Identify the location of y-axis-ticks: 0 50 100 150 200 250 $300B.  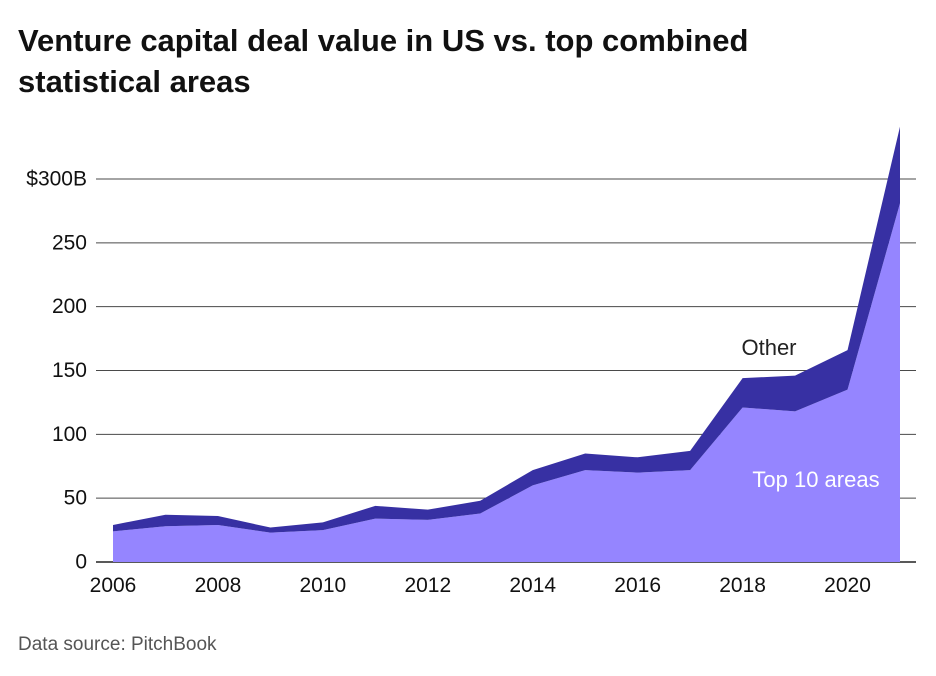
(56, 371).